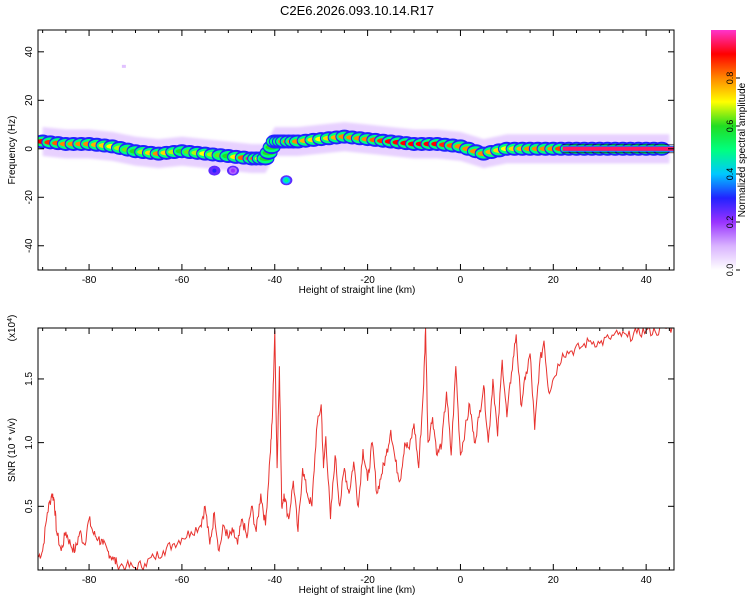 Image resolution: width=750 pixels, height=600 pixels. What do you see at coordinates (647, 580) in the screenshot?
I see `snr-x-tick-label: 40` at bounding box center [647, 580].